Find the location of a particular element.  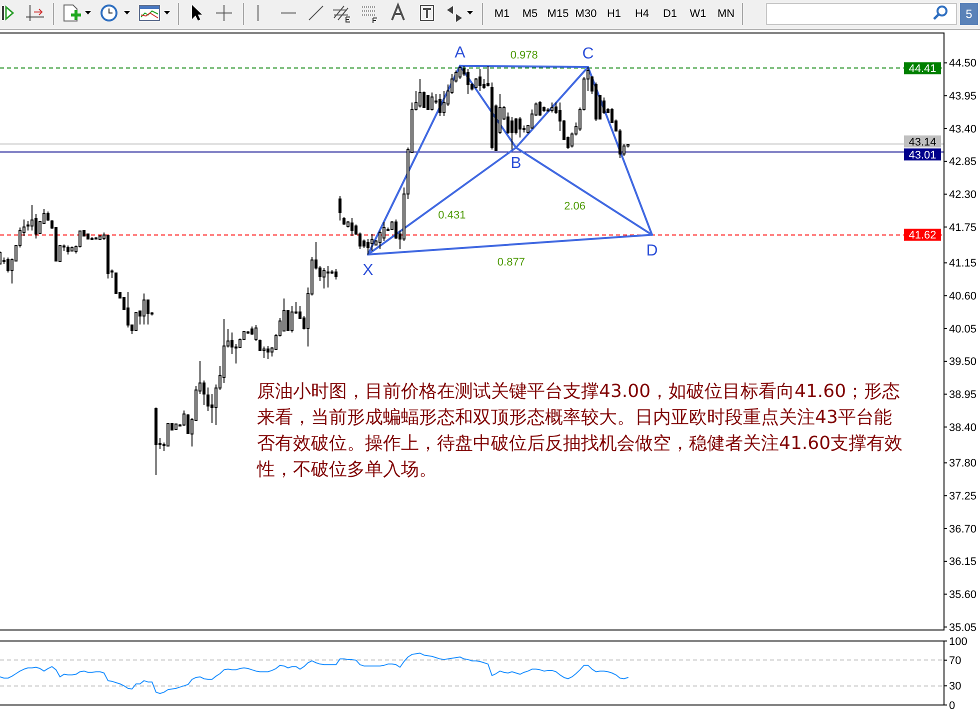

y-tick-label: 30 is located at coordinates (955, 686).